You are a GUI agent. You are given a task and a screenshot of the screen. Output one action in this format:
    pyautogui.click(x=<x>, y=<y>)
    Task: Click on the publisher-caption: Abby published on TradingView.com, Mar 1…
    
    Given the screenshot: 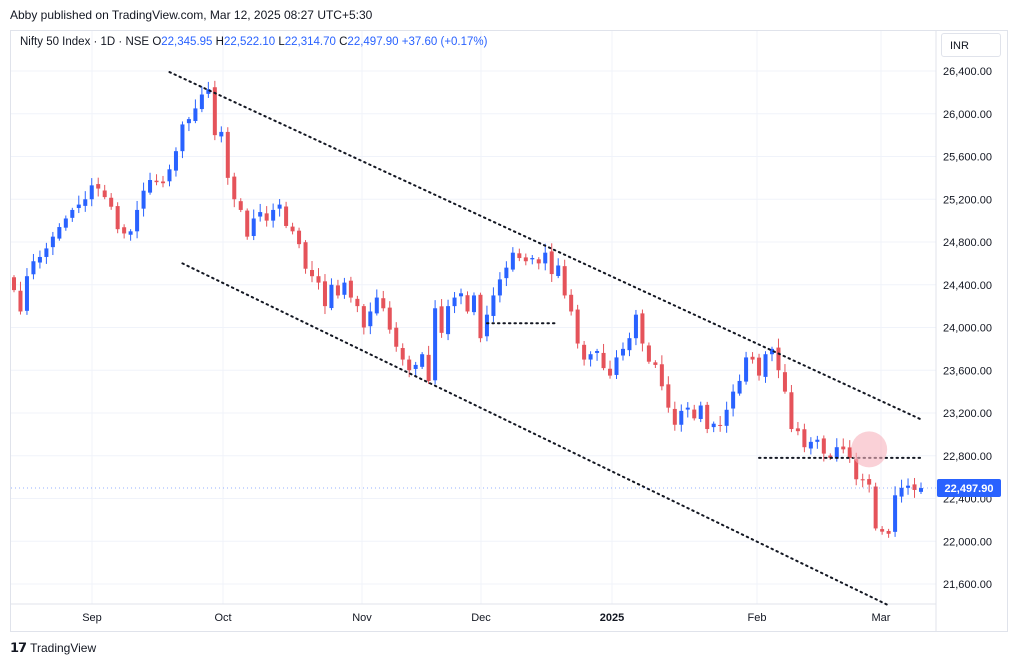 What is the action you would take?
    pyautogui.click(x=191, y=15)
    